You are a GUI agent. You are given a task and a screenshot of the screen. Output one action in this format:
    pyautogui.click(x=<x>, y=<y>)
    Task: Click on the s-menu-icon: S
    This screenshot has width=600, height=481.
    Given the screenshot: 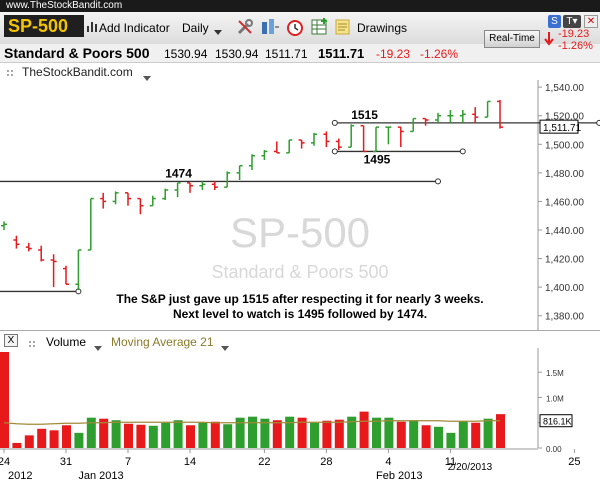 What is the action you would take?
    pyautogui.click(x=554, y=21)
    